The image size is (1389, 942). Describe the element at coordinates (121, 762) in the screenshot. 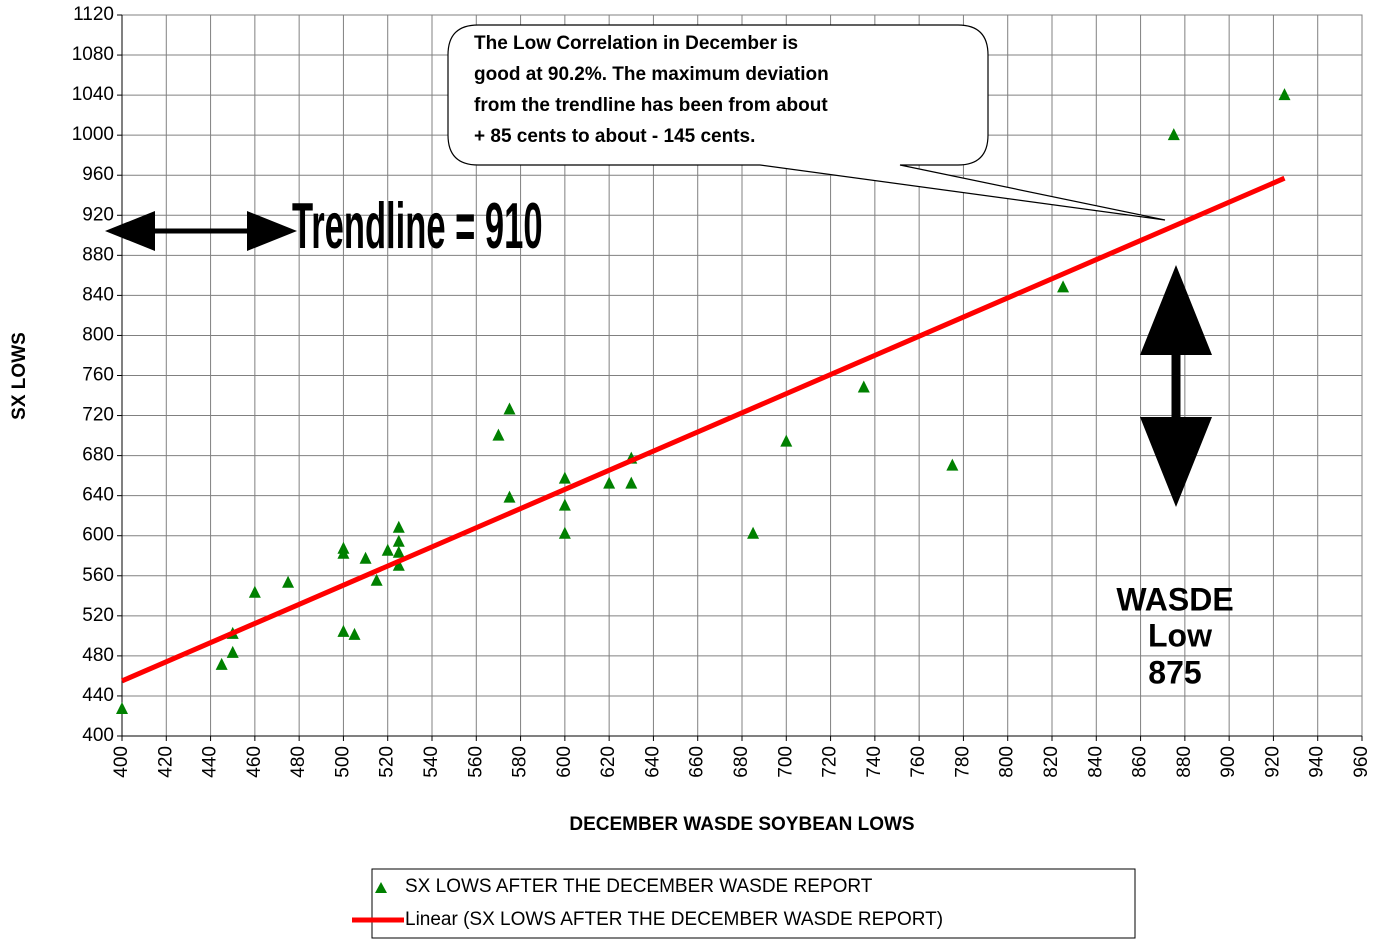

I see `x-tick-label: 400` at that location.